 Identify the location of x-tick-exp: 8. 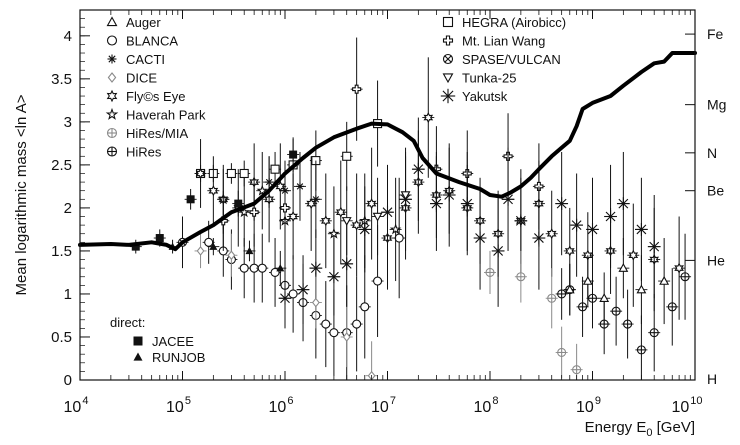
(495, 401).